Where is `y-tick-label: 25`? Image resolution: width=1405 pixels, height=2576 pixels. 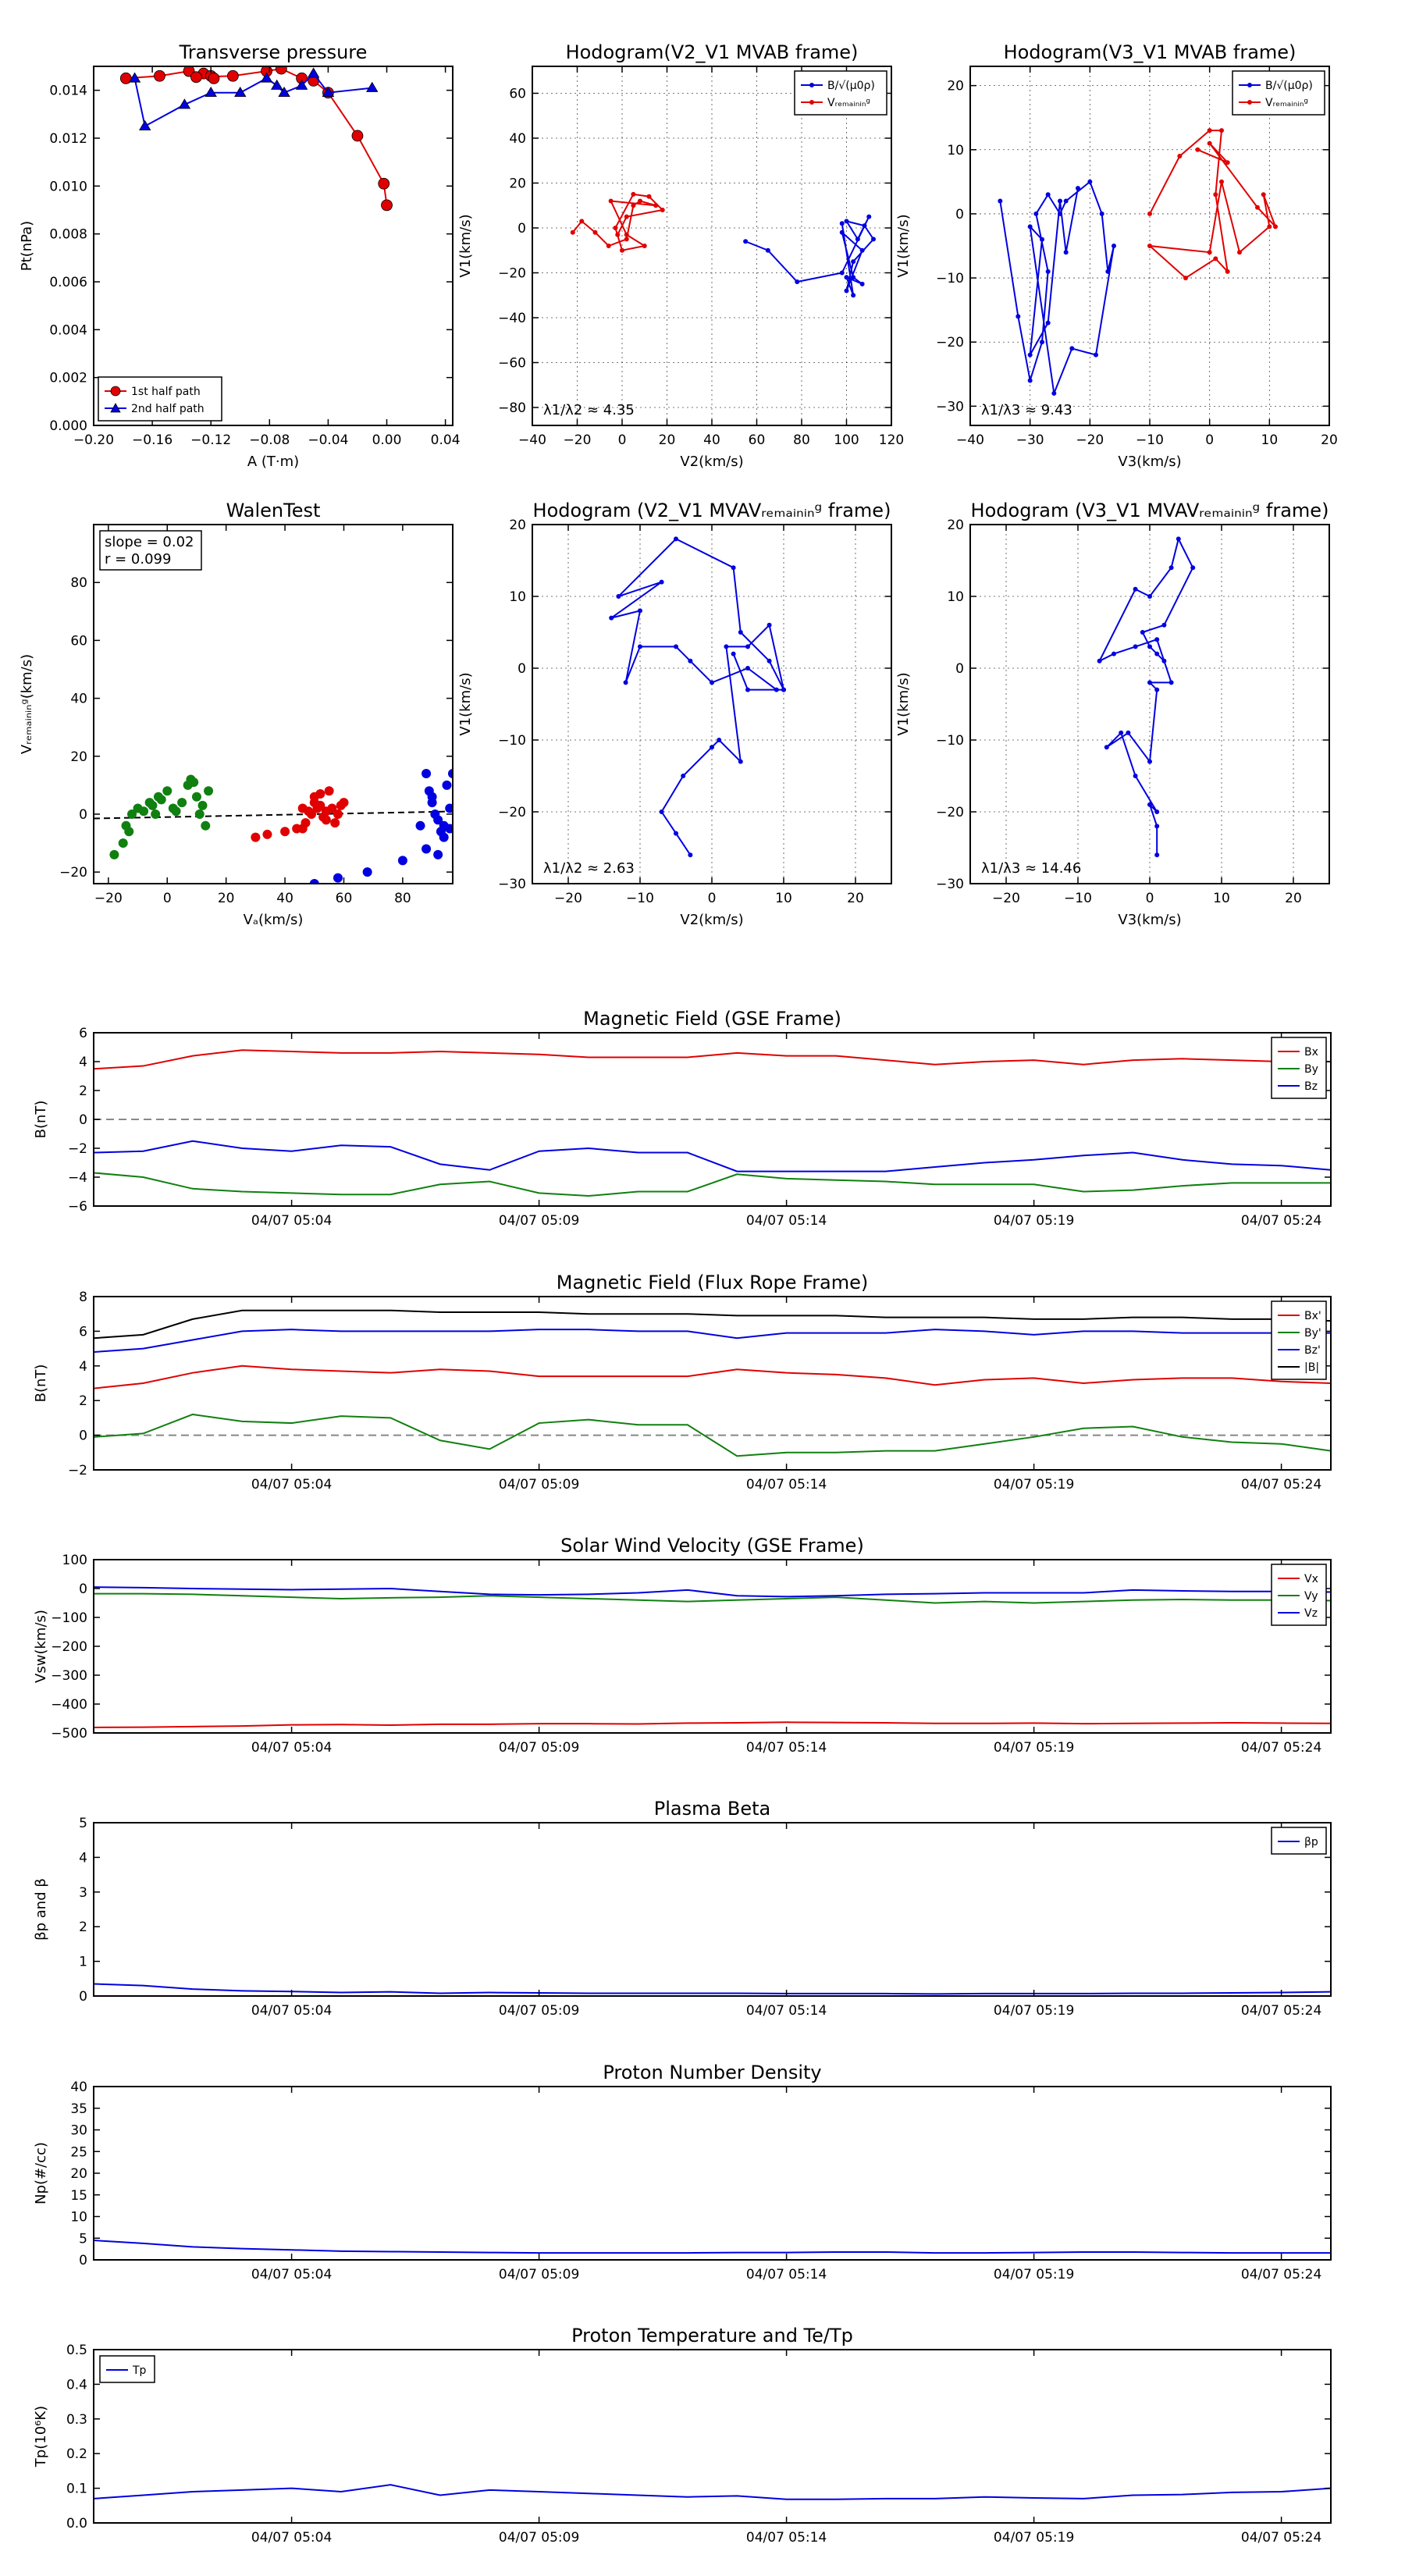
y-tick-label: 25 is located at coordinates (78, 2152).